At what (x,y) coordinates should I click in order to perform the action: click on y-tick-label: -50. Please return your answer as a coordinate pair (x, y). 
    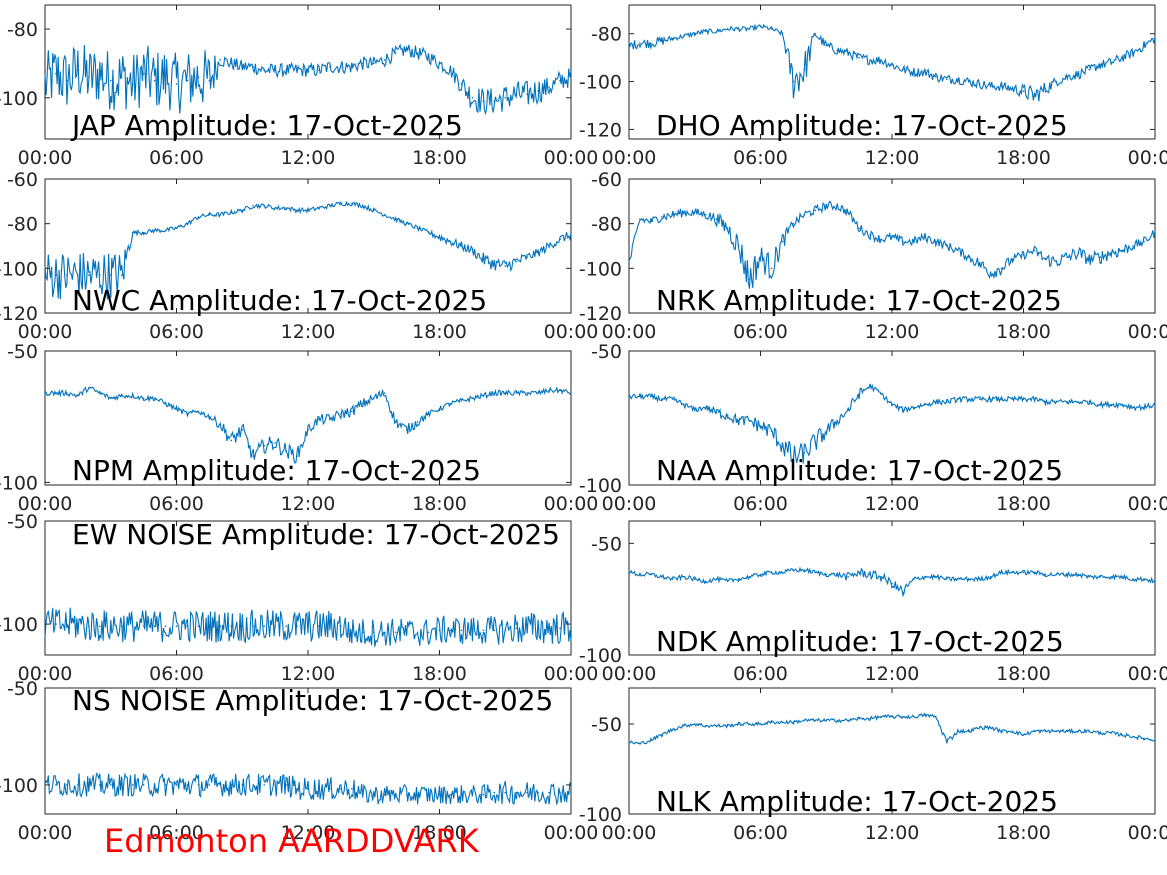
    Looking at the image, I should click on (22, 689).